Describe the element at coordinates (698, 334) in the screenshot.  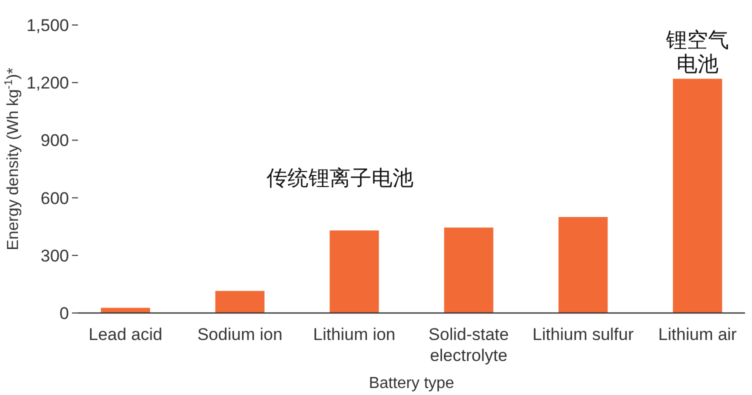
I see `x-tick-label: Lithium air` at that location.